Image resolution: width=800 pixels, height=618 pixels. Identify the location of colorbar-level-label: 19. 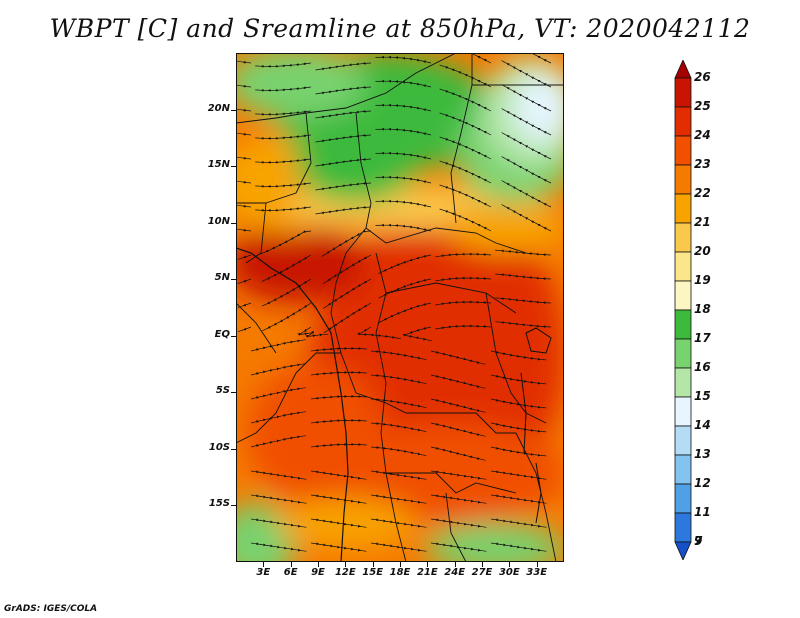
(702, 280).